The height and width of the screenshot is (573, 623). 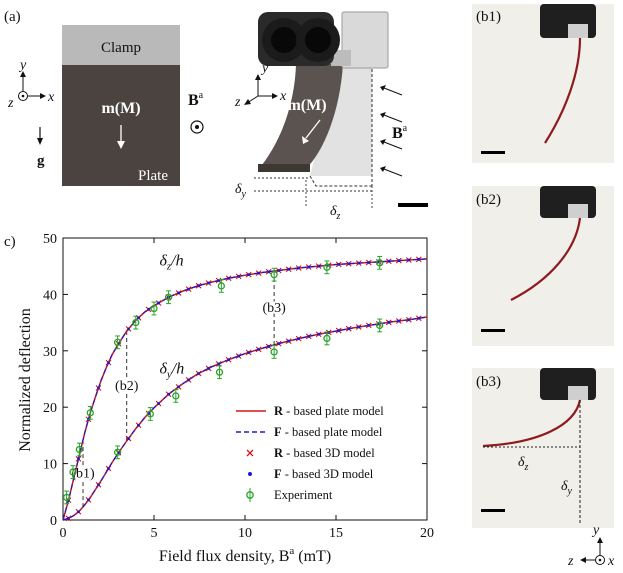 I want to click on axis-x-label-a: x, so click(x=51, y=97).